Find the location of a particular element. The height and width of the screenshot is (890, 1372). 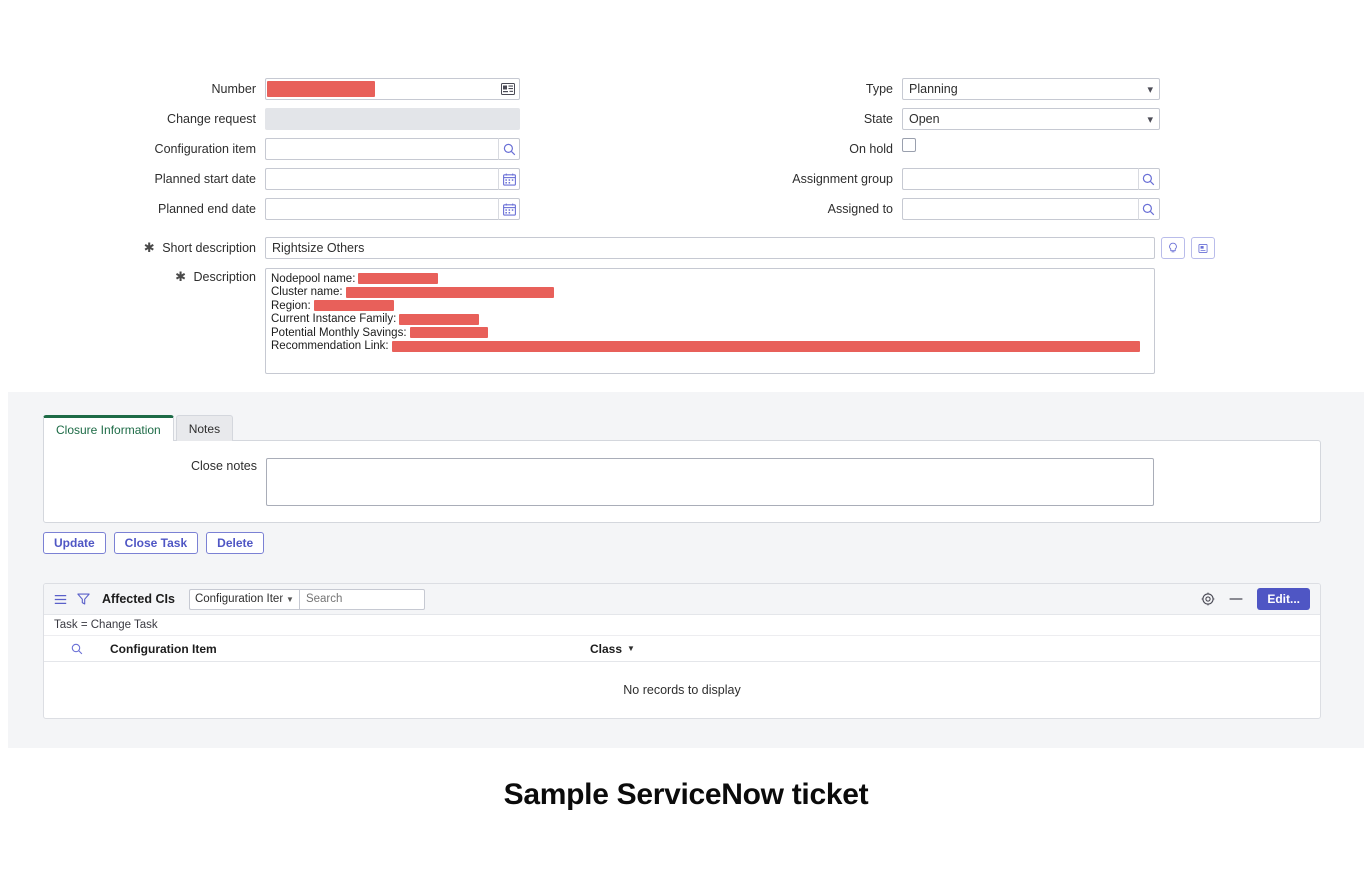

hamburger-icon is located at coordinates (60, 599).